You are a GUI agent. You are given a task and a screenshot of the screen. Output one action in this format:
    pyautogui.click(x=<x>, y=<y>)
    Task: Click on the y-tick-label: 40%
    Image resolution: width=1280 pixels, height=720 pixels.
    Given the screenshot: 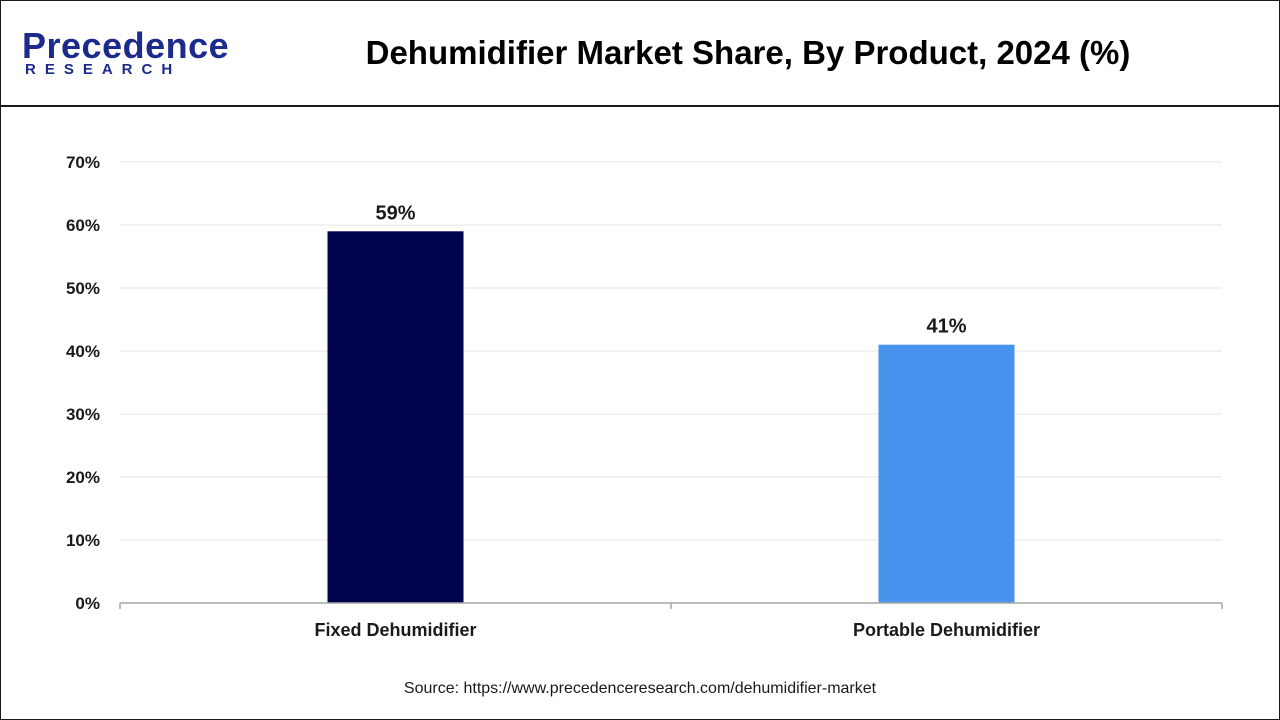 What is the action you would take?
    pyautogui.click(x=83, y=351)
    